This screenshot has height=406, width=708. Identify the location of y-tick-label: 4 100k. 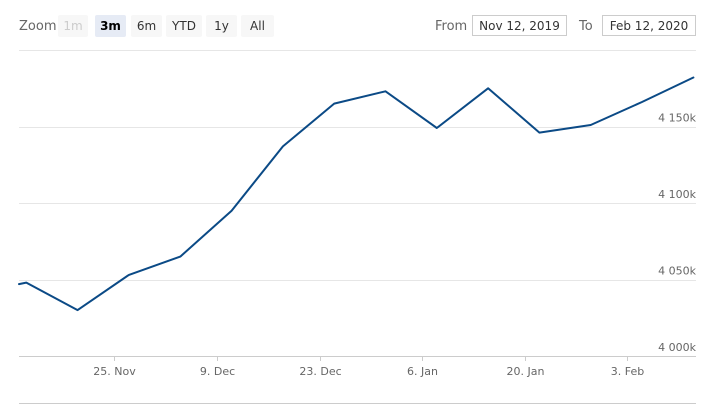
(677, 194).